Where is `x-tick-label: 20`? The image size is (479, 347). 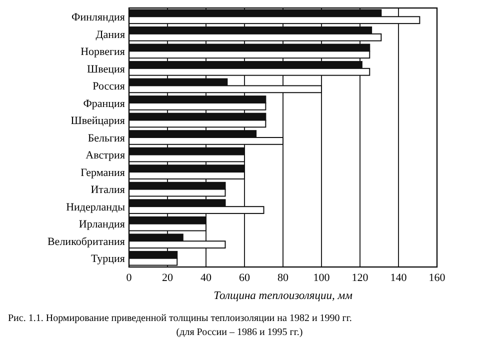
x-tick-label: 20 is located at coordinates (168, 278).